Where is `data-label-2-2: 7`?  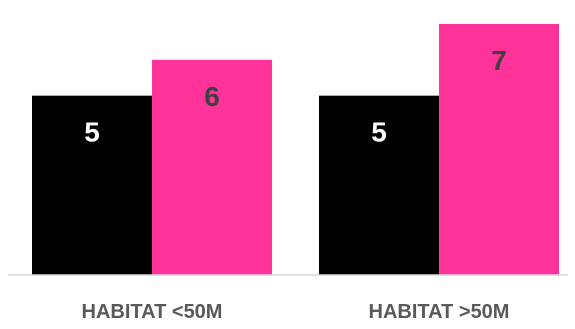
data-label-2-2: 7 is located at coordinates (499, 60).